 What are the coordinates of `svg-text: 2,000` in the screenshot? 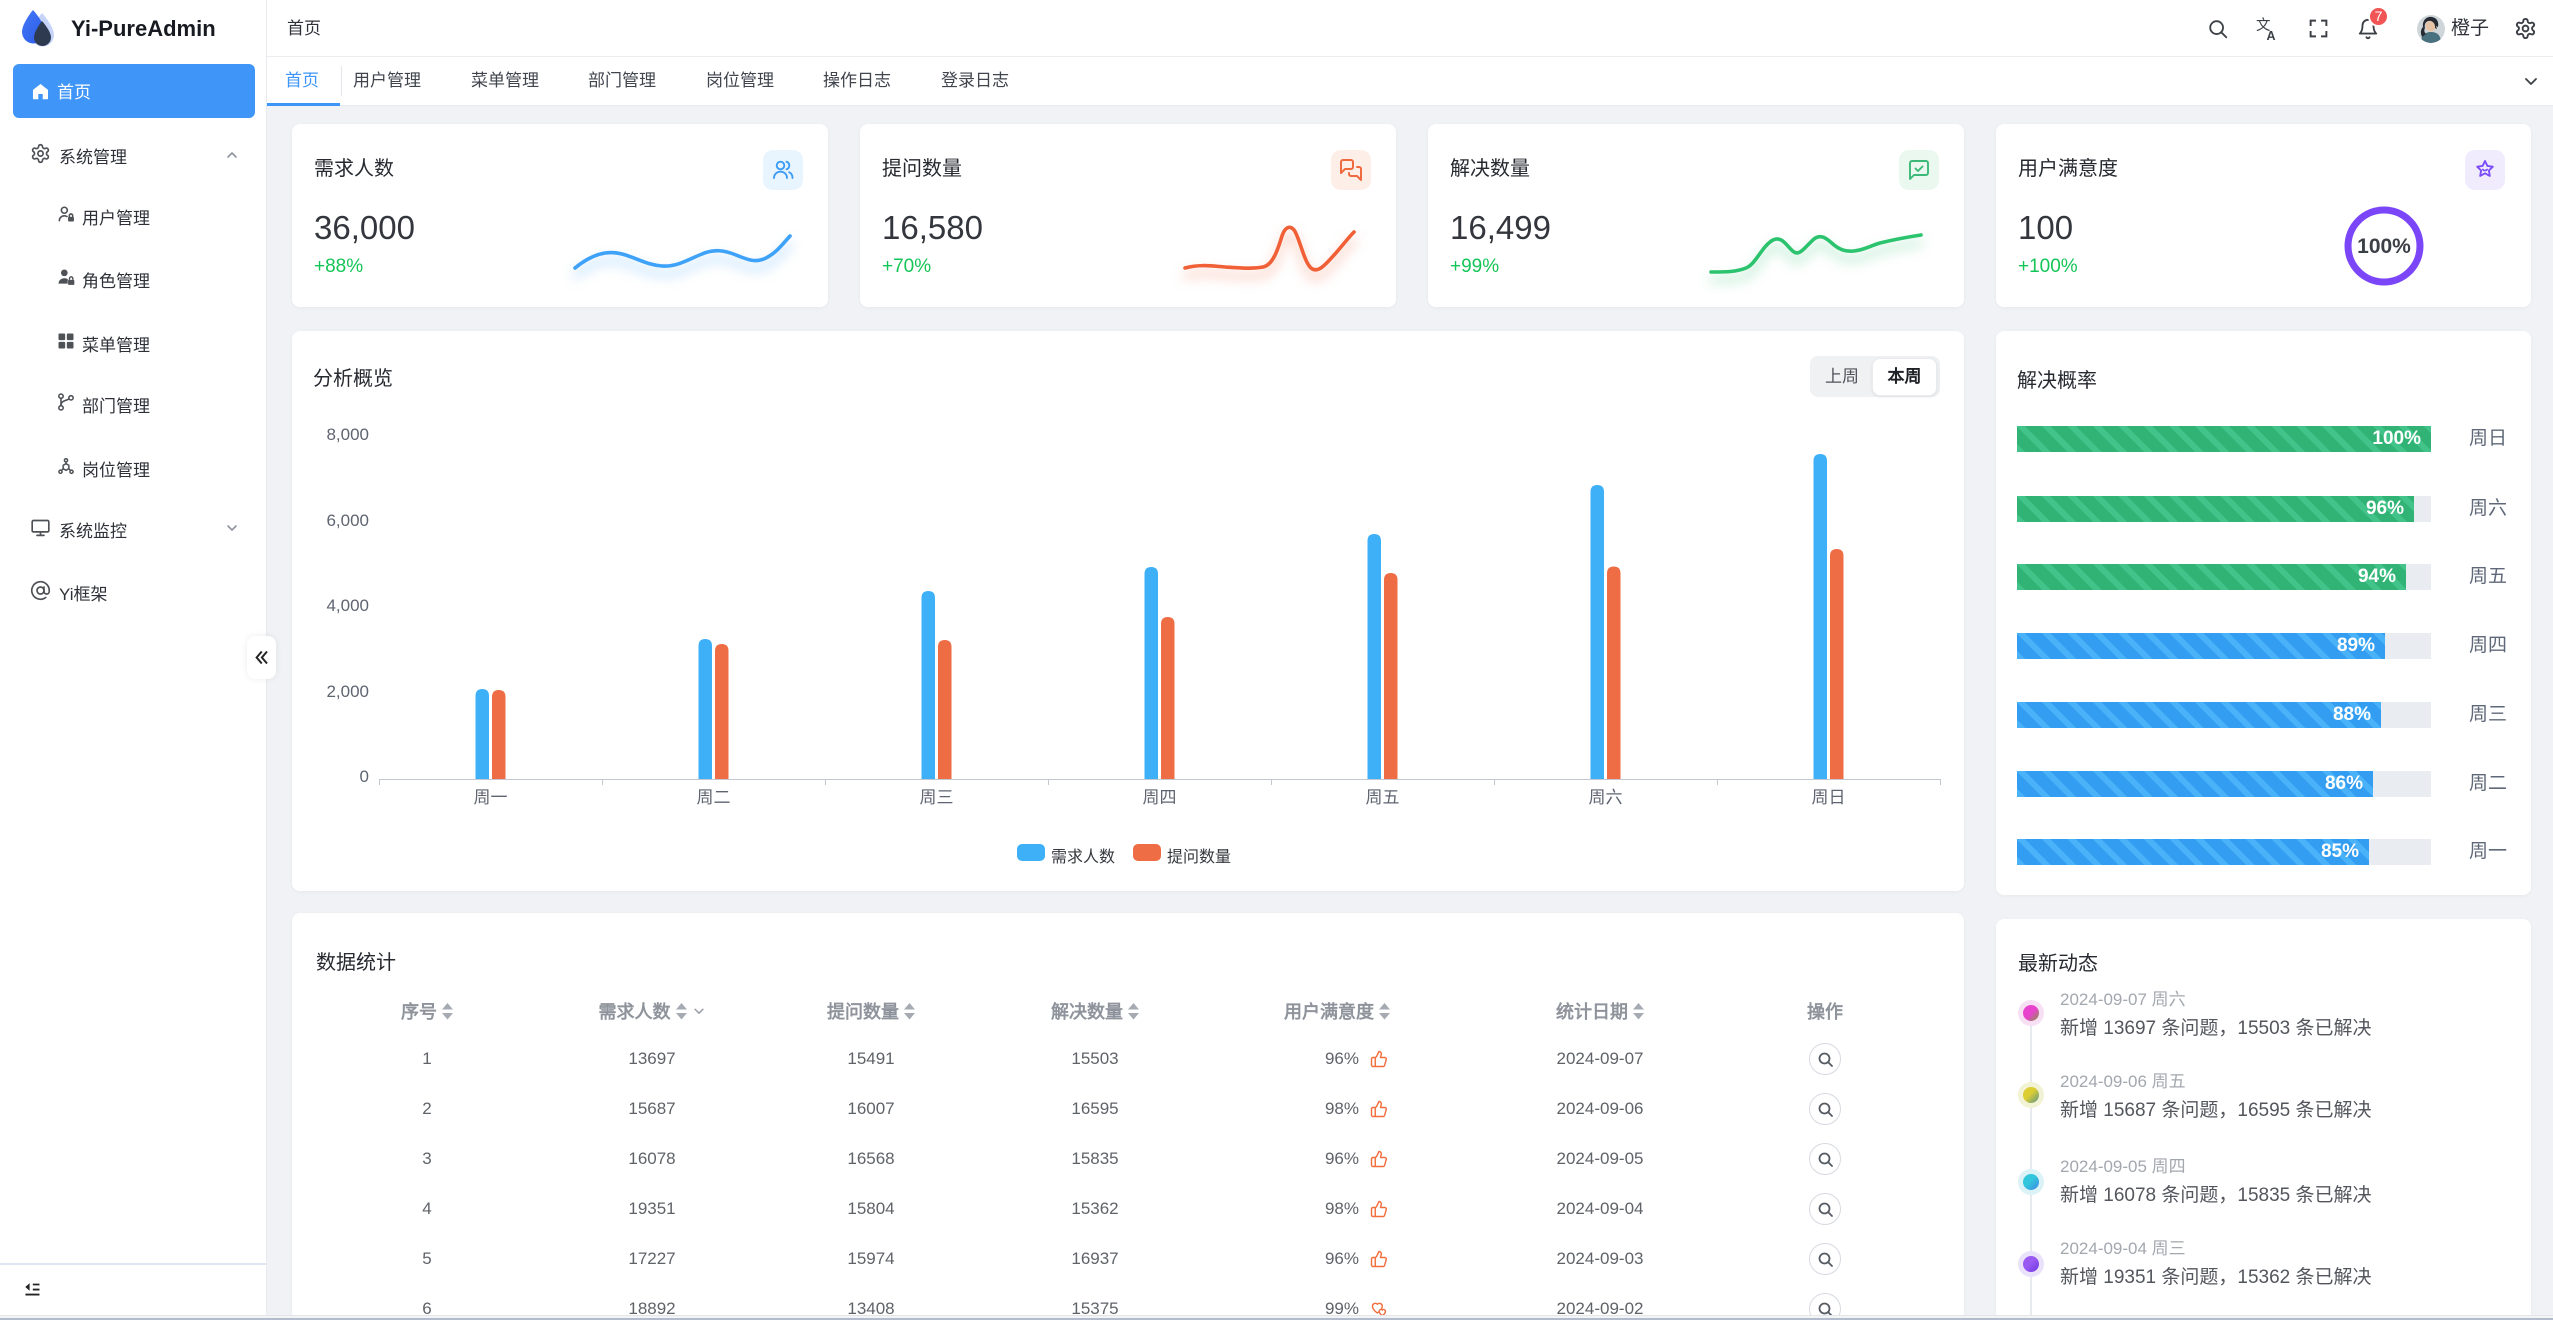 It's located at (347, 691).